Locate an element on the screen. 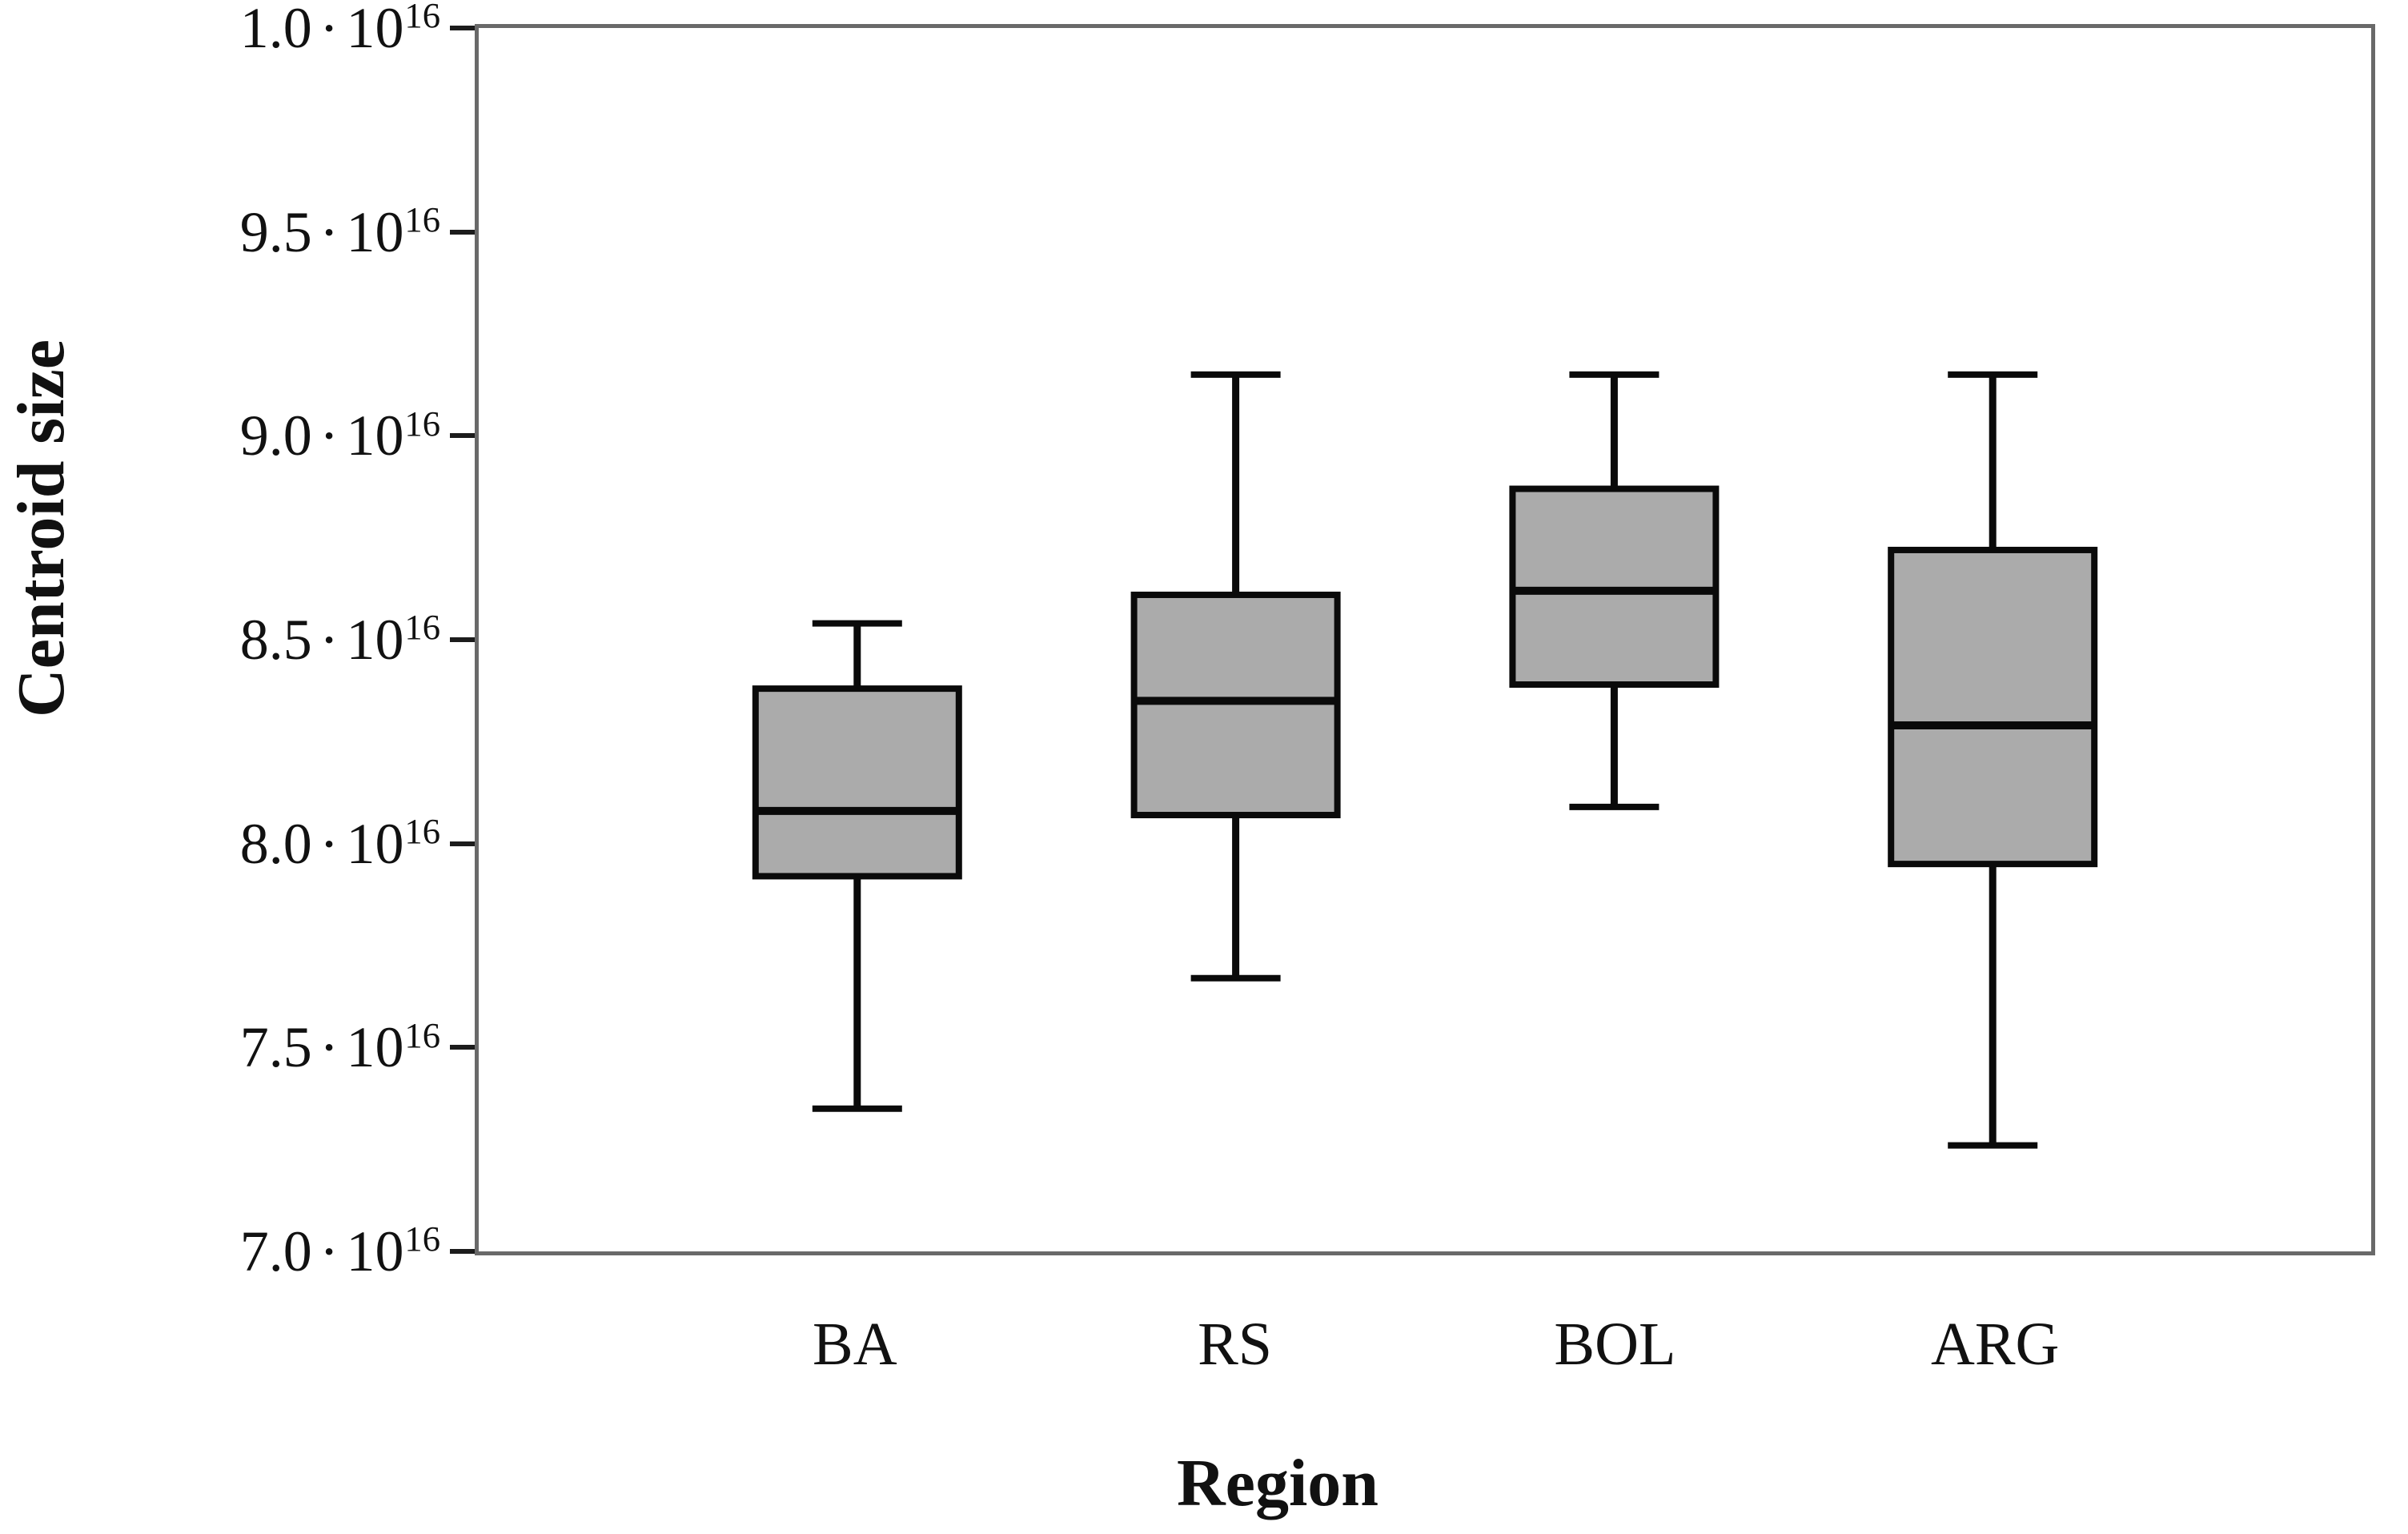  box-arg is located at coordinates (1993, 760).